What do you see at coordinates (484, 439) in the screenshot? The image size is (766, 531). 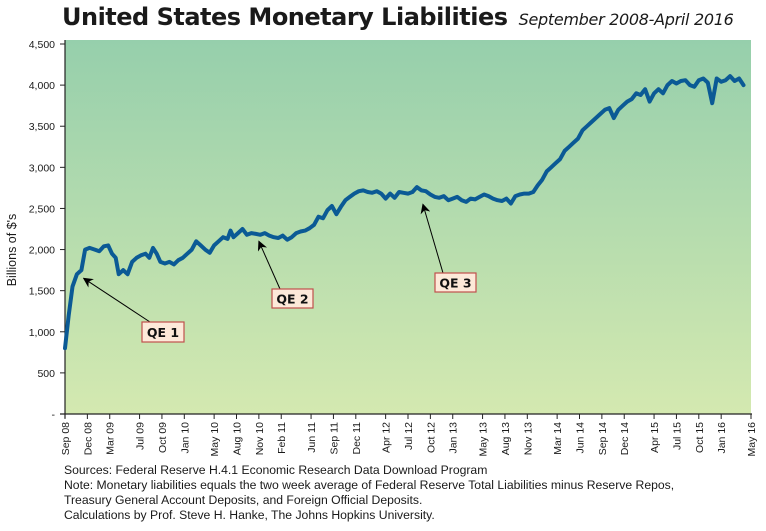 I see `x-tick-label: May 13` at bounding box center [484, 439].